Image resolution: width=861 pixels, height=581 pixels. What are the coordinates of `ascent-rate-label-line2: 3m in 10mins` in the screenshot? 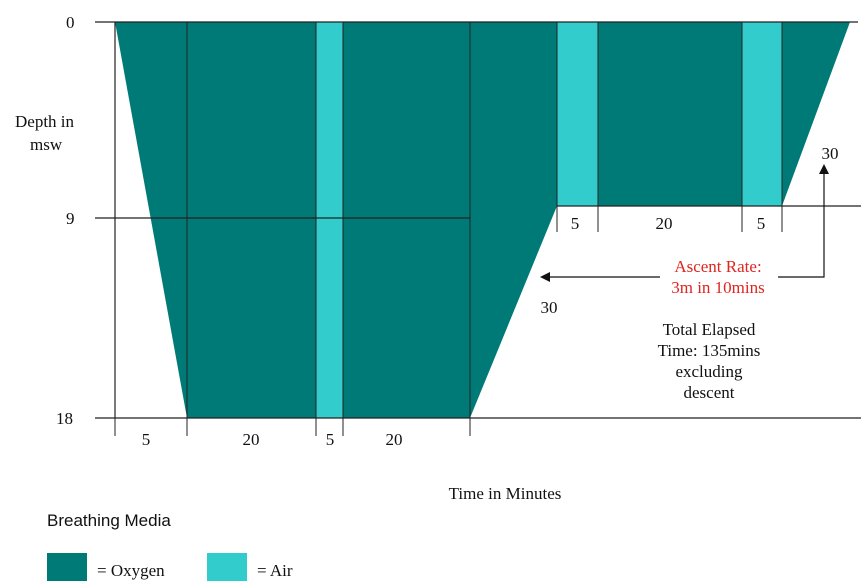 It's located at (718, 287).